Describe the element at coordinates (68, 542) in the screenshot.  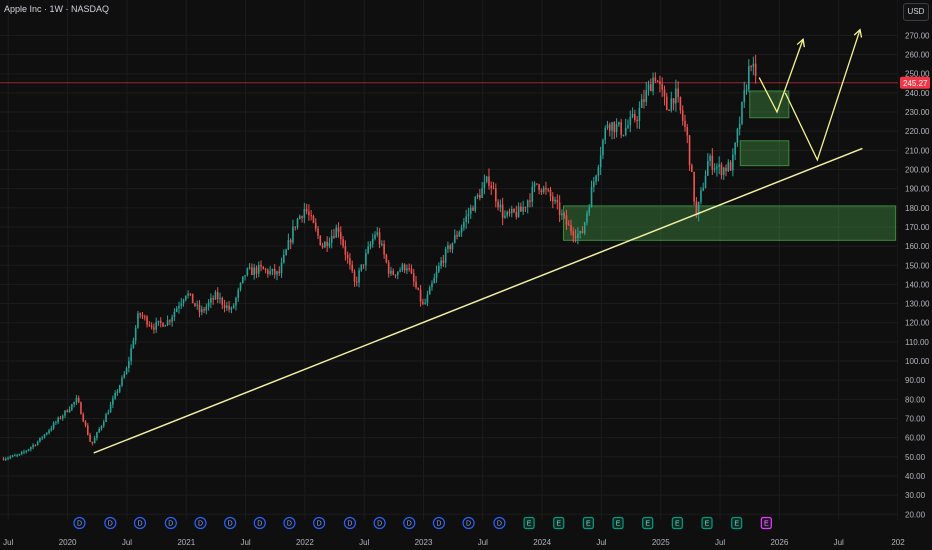
I see `time-tick-label: 2020` at that location.